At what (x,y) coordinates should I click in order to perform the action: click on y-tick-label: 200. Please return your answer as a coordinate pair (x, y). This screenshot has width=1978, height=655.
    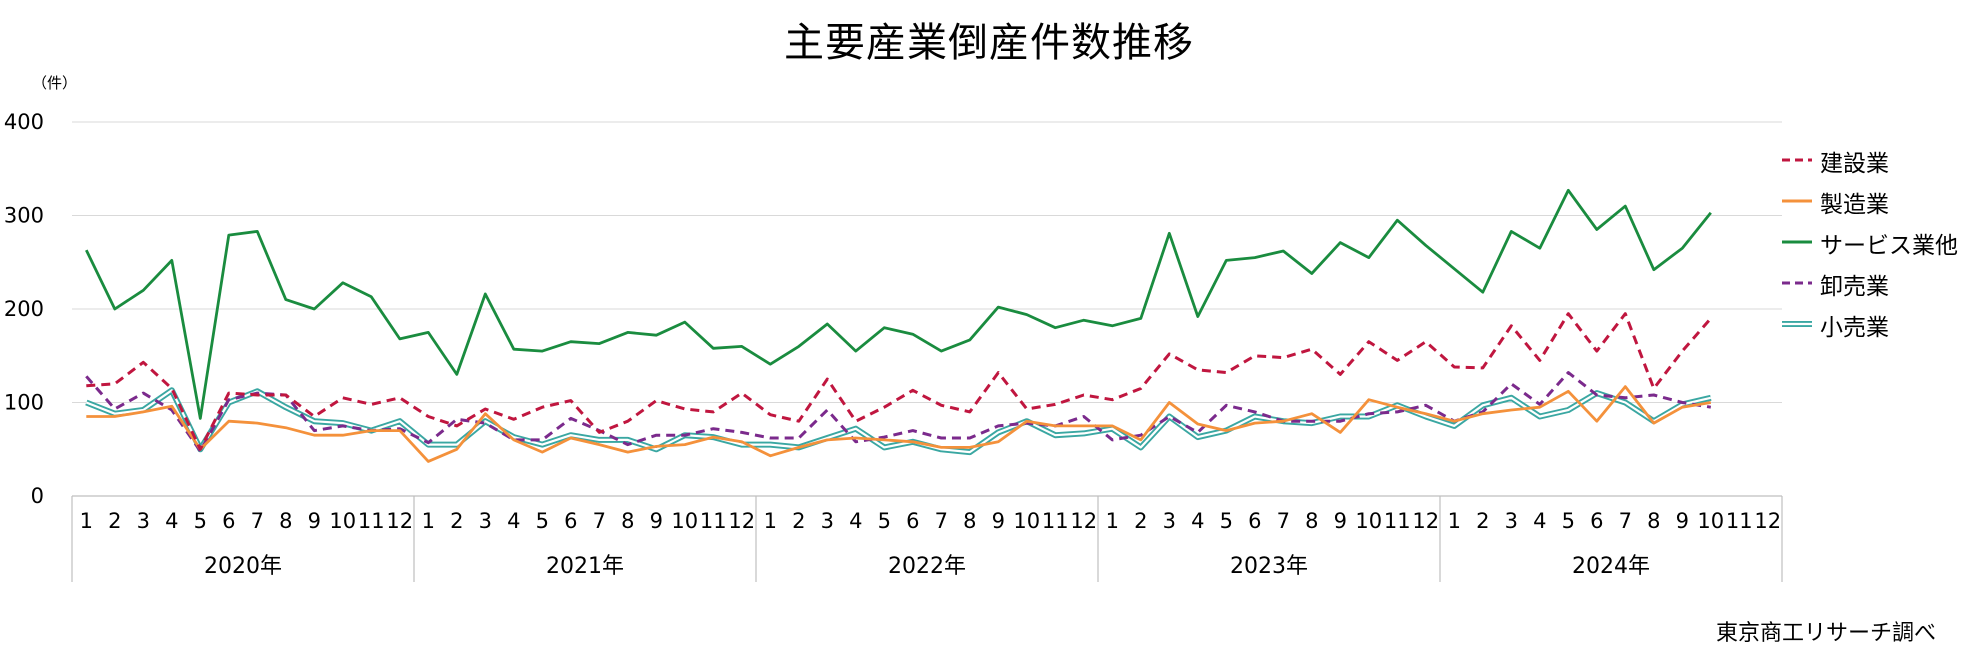
    Looking at the image, I should click on (24, 309).